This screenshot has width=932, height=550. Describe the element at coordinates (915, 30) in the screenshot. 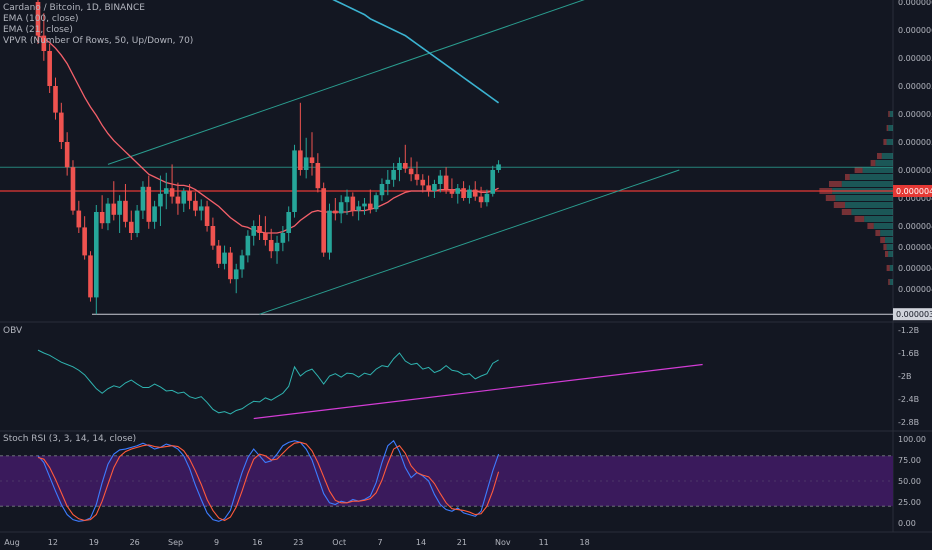

I see `price-tick-label: 0.00000600` at that location.